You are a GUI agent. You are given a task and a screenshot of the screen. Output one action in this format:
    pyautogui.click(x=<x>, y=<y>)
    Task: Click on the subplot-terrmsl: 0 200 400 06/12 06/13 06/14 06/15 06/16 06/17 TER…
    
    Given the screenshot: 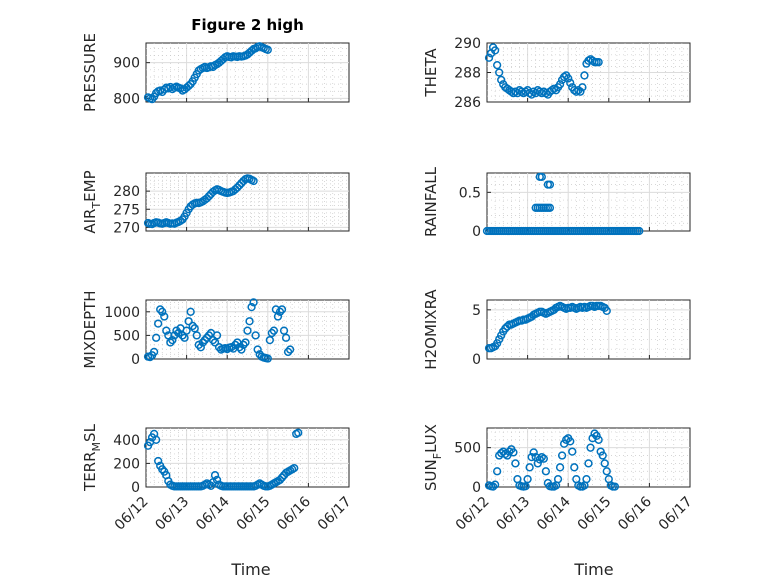 What is the action you would take?
    pyautogui.click(x=218, y=478)
    